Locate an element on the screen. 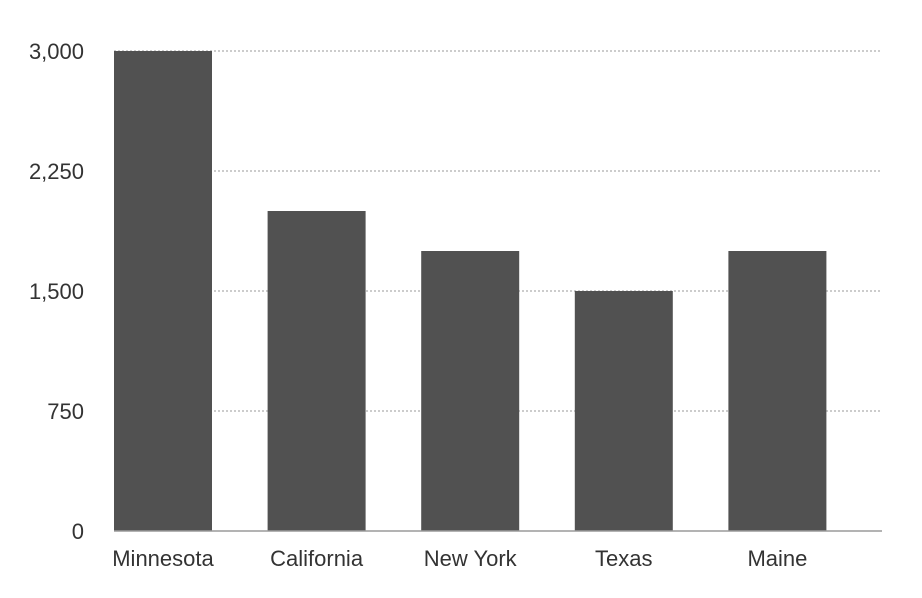  x-tick-label: New York is located at coordinates (471, 558).